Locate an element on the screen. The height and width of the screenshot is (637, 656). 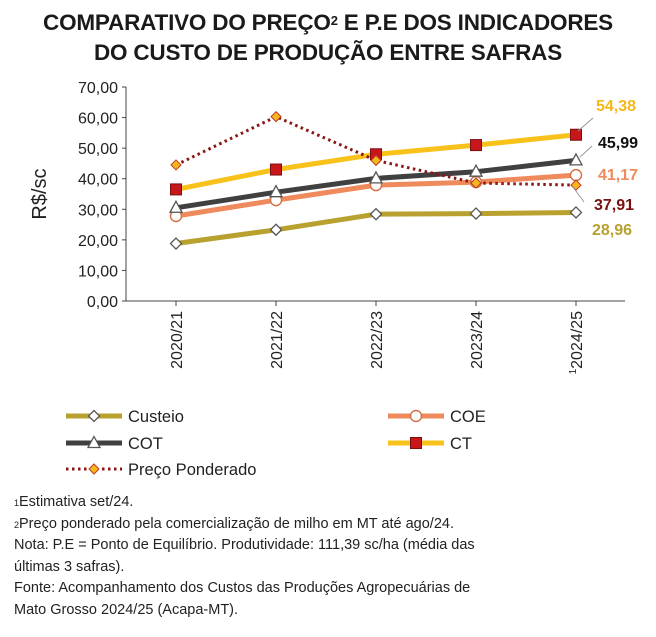
leader-line-ct is located at coordinates (585, 124).